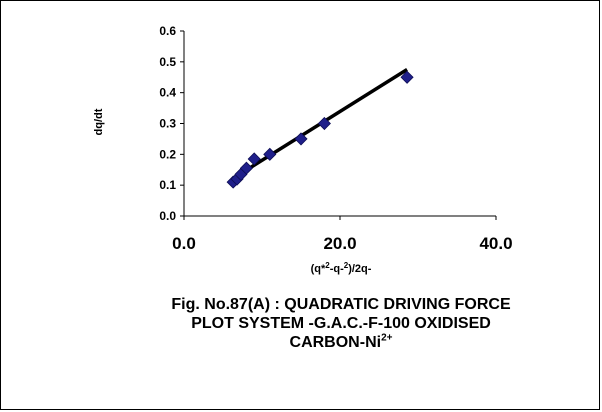 This screenshot has height=412, width=602. I want to click on x-ticks: 0.0 20.0 40.0, so click(342, 234).